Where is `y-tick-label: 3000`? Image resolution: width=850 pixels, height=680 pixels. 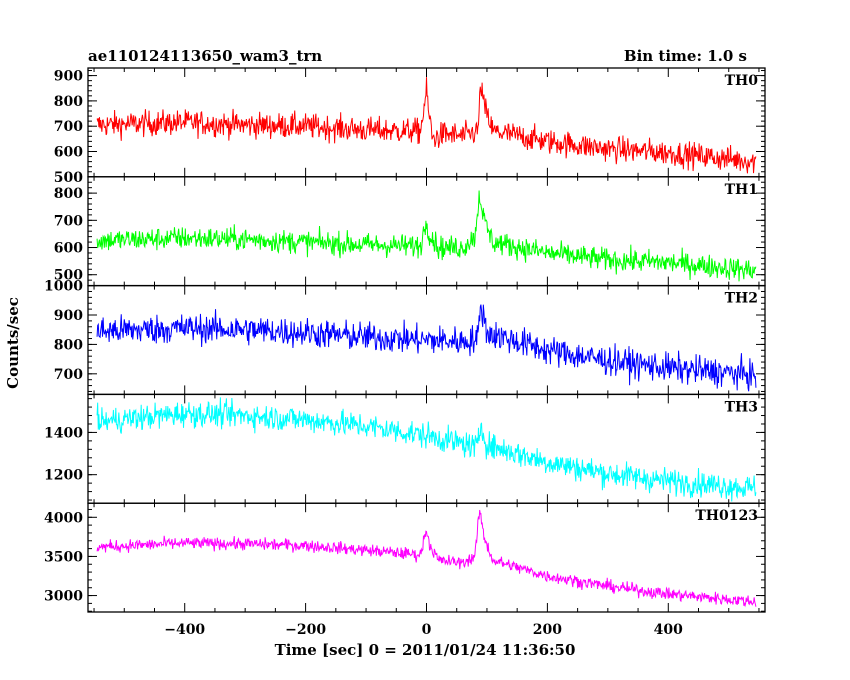
y-tick-label: 3000 is located at coordinates (63, 597).